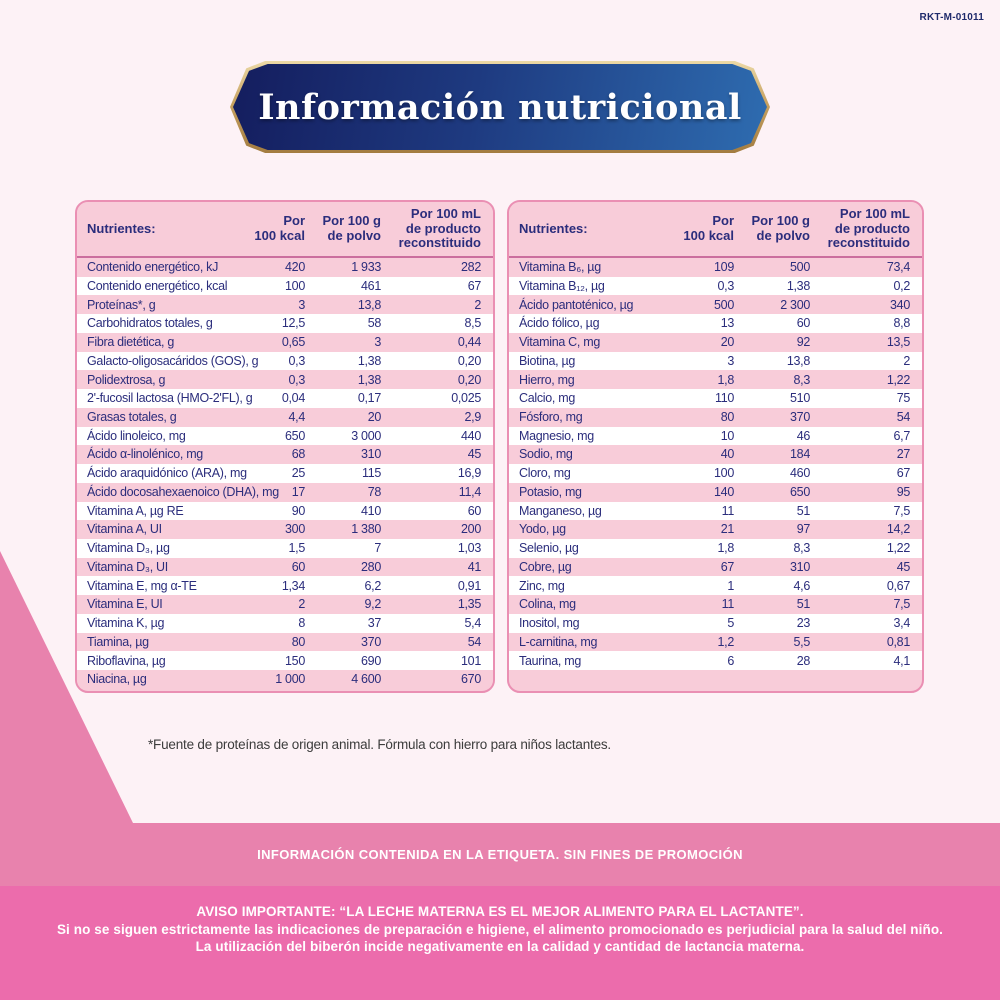 The height and width of the screenshot is (1000, 1000). What do you see at coordinates (803, 529) in the screenshot?
I see `value-per-100g-powder: 97` at bounding box center [803, 529].